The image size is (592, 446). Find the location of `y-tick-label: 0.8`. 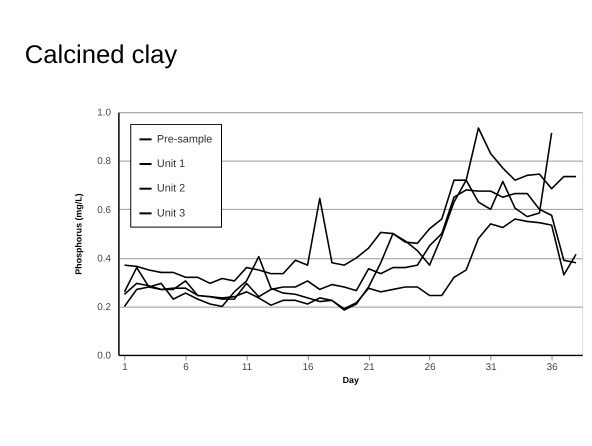

y-tick-label: 0.8 is located at coordinates (104, 162).